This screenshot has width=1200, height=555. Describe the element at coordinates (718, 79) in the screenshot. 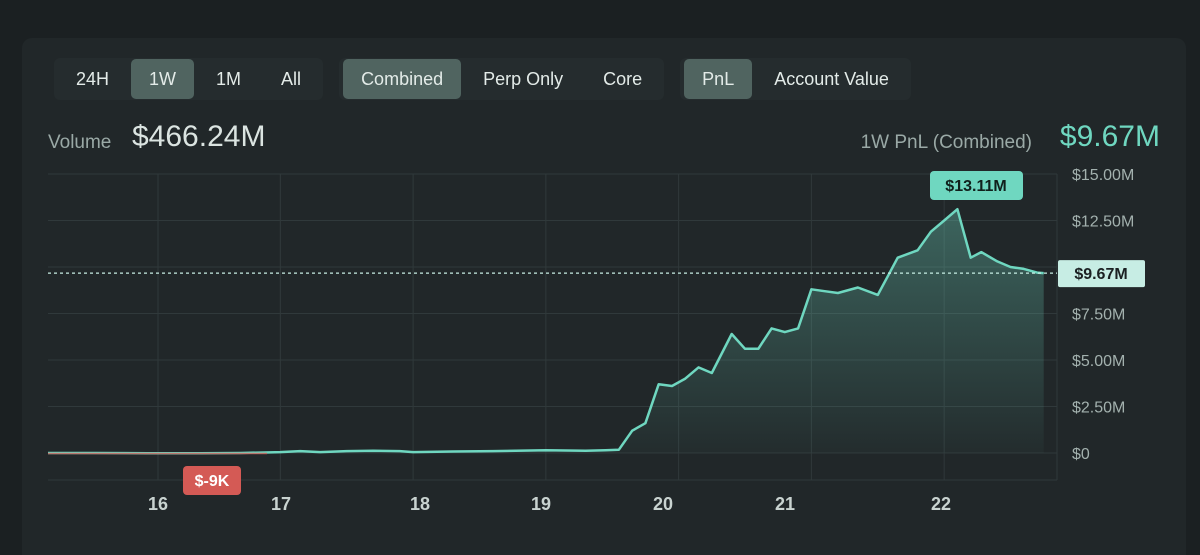

I see `metric-button-pnl: PnL` at that location.